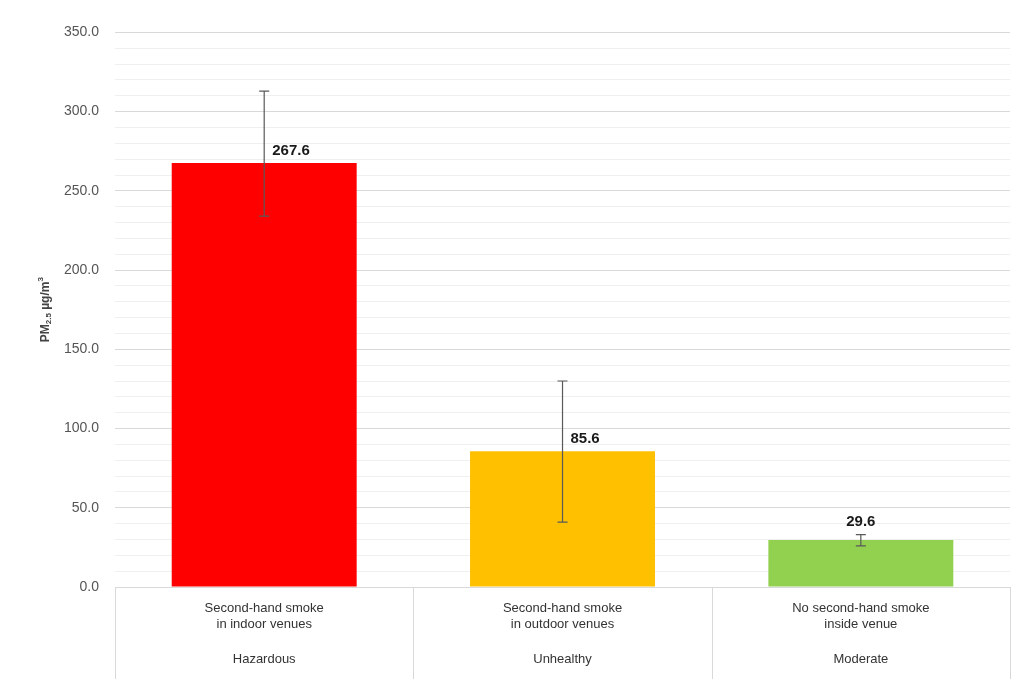 The width and height of the screenshot is (1024, 691). Describe the element at coordinates (264, 658) in the screenshot. I see `text: Hazardous` at that location.